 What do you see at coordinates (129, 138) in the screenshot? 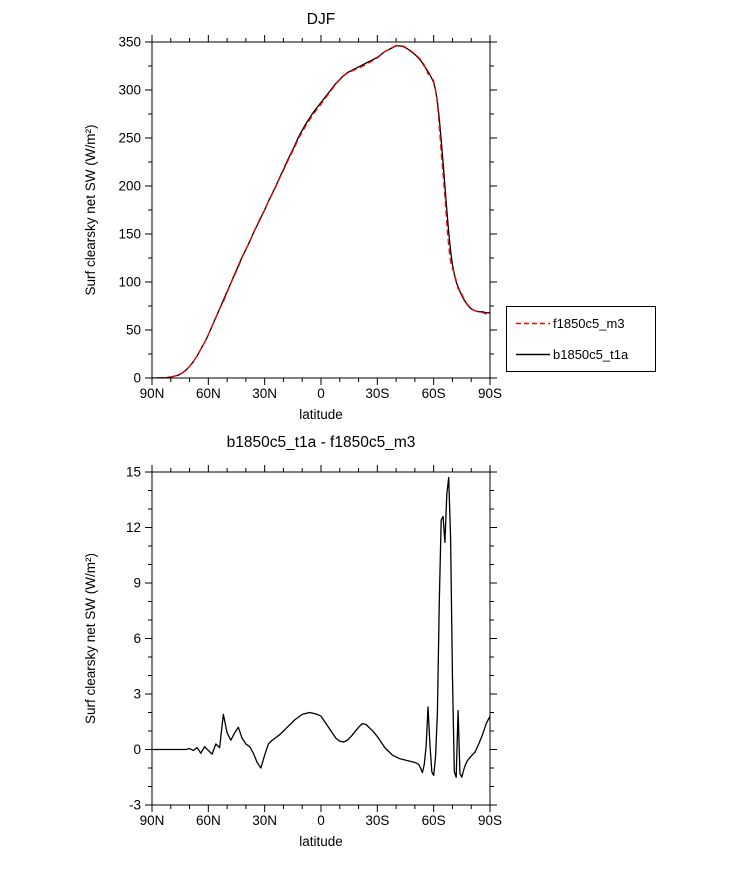
I see `y-tick-label: 250` at bounding box center [129, 138].